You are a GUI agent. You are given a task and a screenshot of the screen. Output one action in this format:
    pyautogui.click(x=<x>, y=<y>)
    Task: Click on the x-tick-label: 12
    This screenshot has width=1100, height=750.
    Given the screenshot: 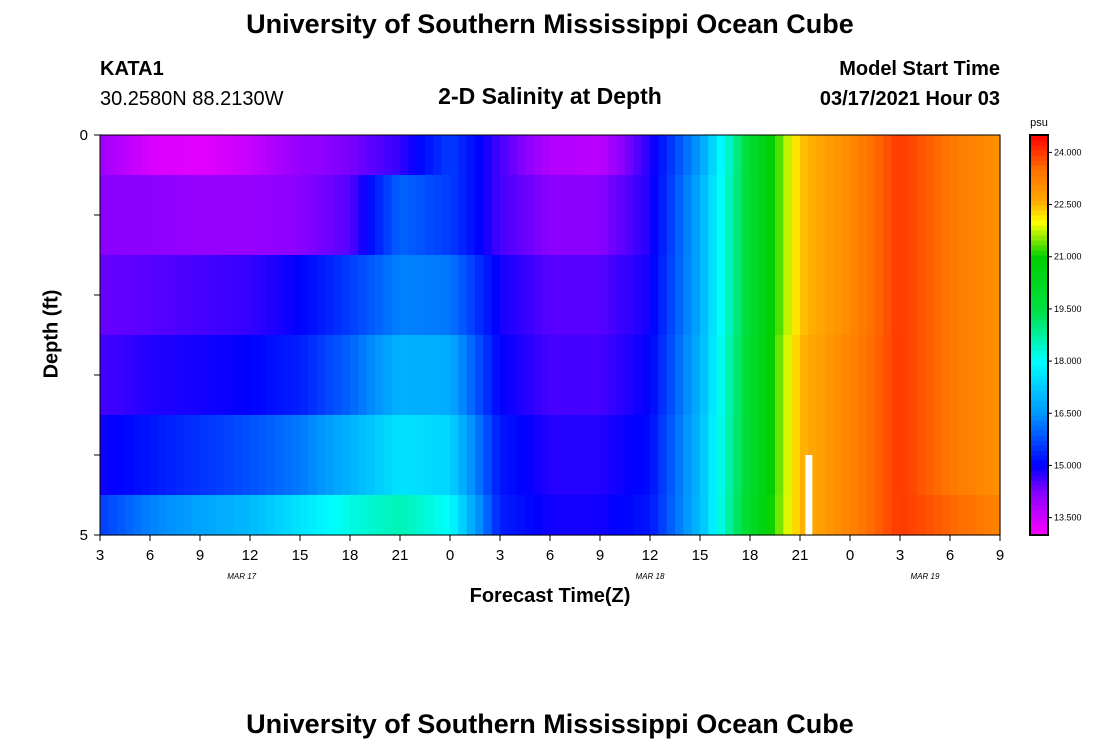 What is the action you would take?
    pyautogui.click(x=250, y=555)
    